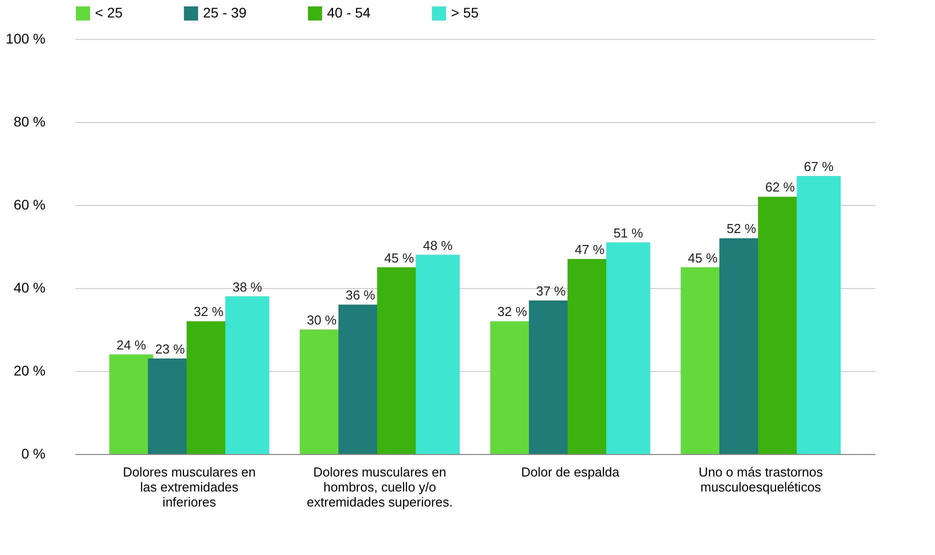 The height and width of the screenshot is (555, 935). I want to click on data-label: 23 %, so click(170, 349).